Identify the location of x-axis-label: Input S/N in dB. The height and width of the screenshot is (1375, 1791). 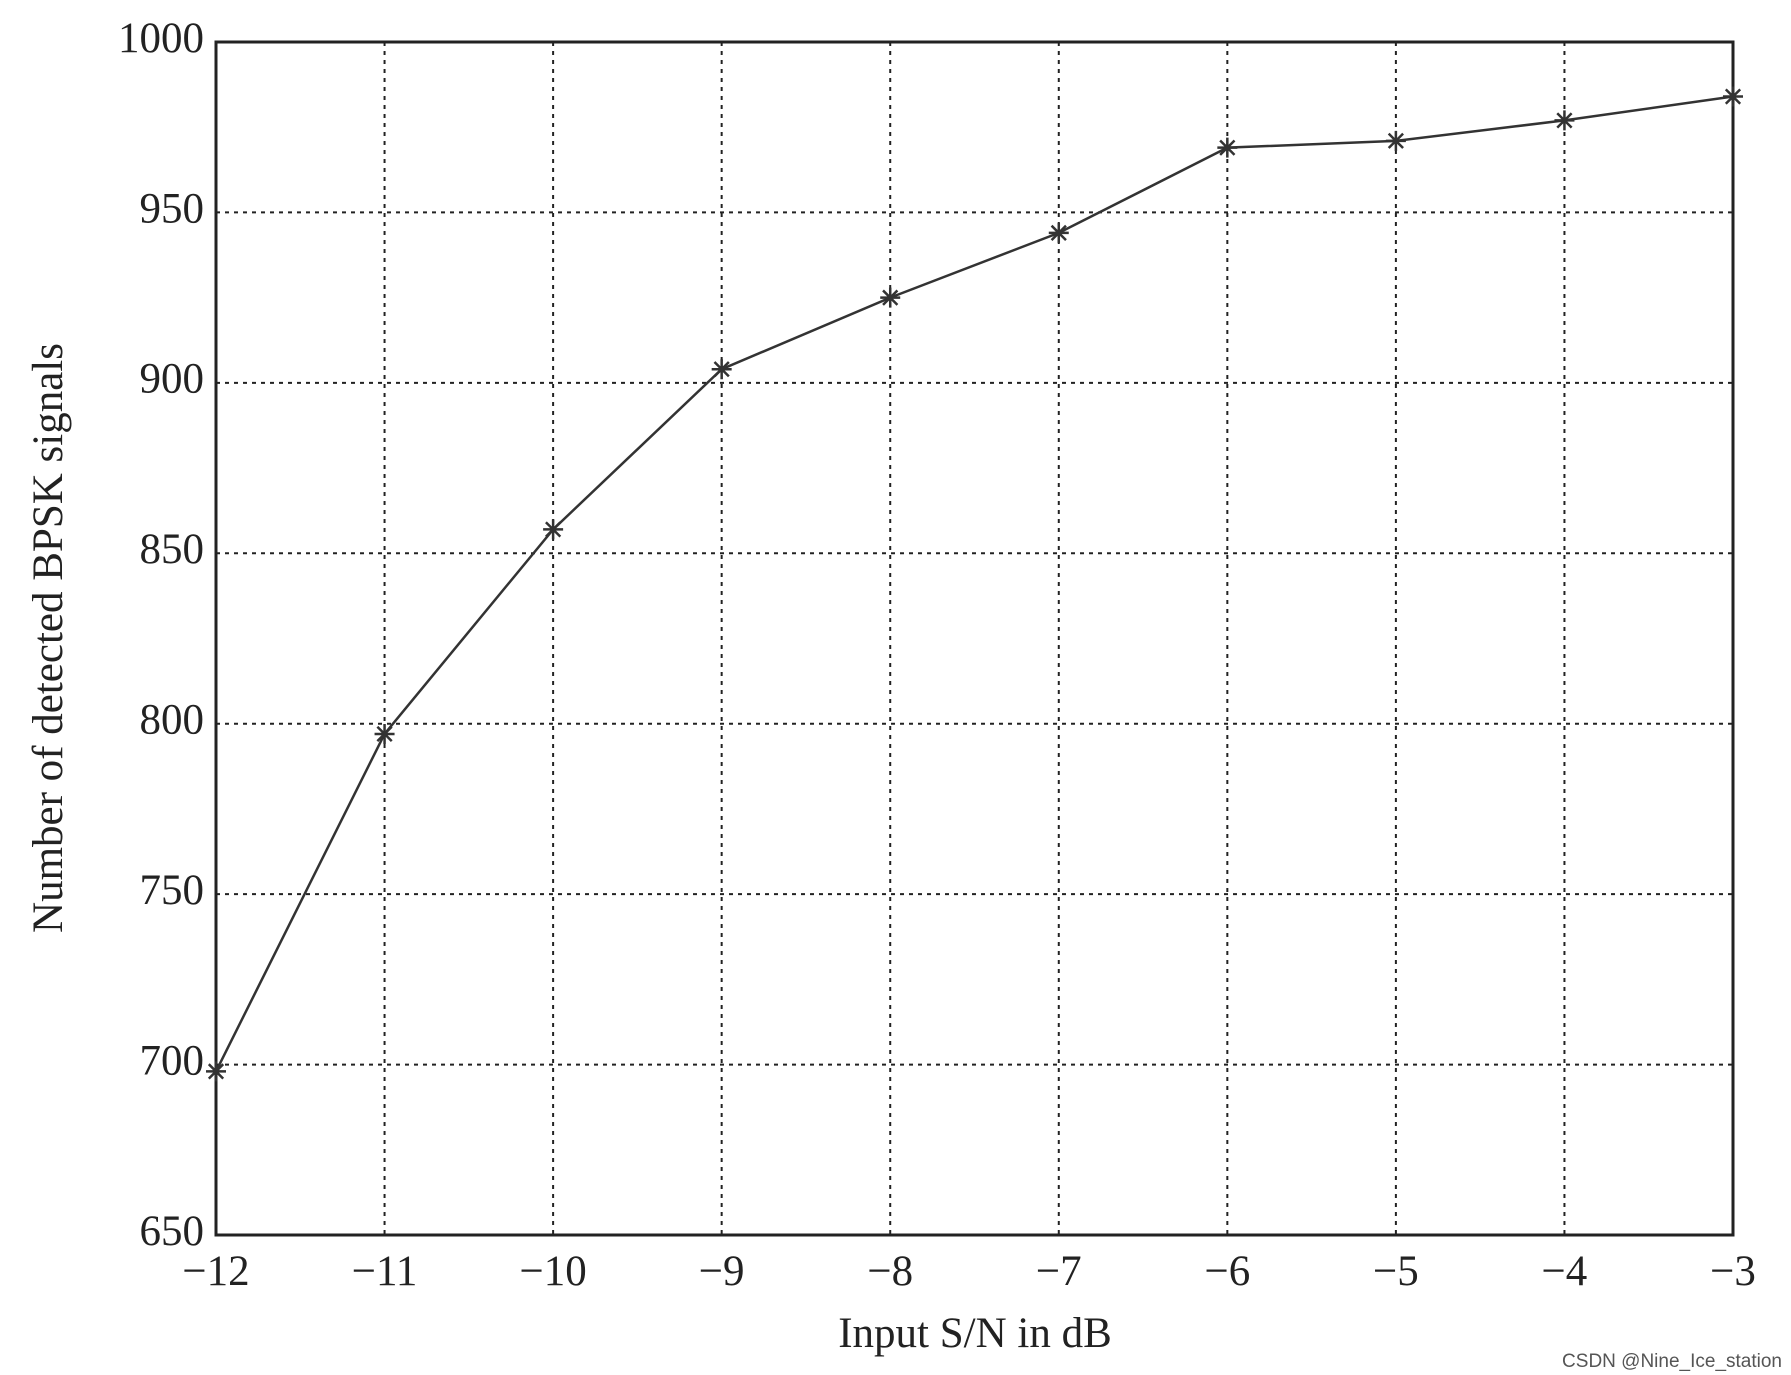
(975, 1333).